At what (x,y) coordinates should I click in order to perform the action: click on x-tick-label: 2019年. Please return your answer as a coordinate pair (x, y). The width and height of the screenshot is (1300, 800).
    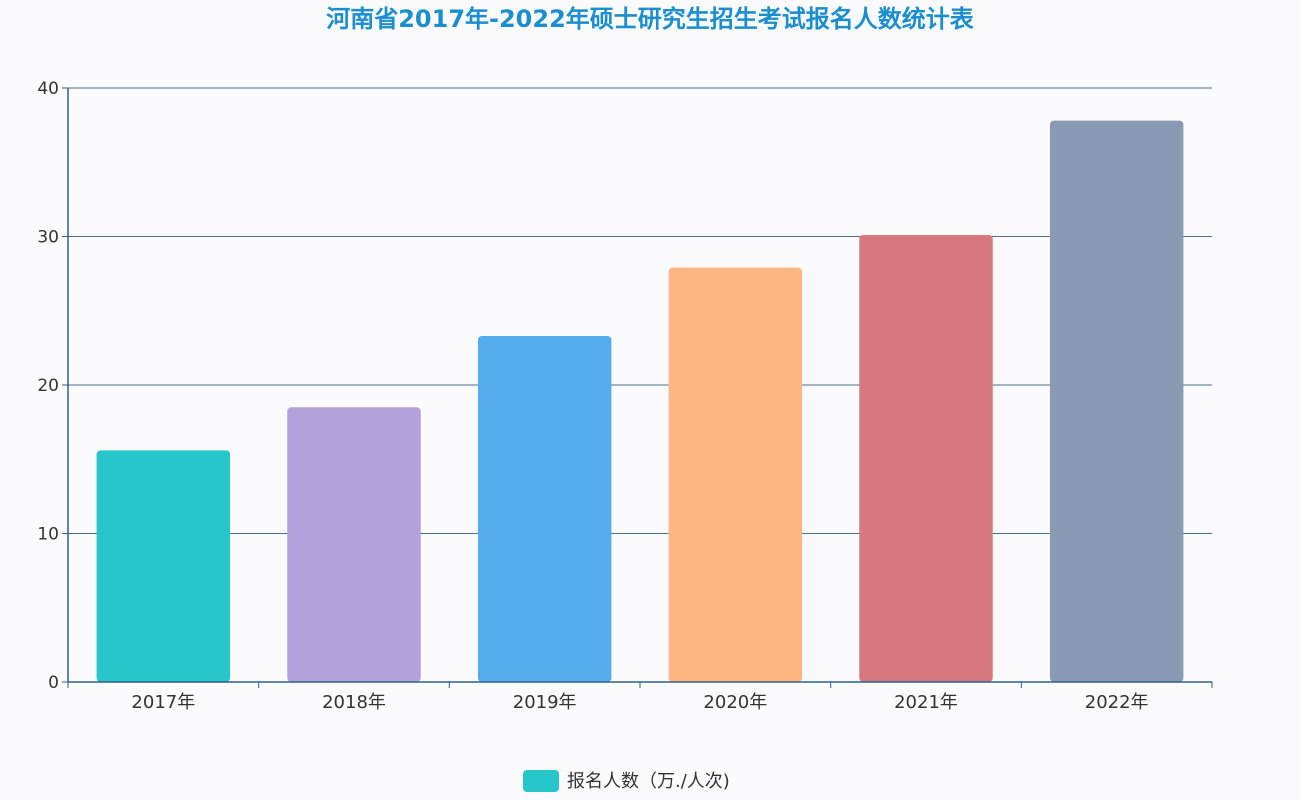
    Looking at the image, I should click on (545, 702).